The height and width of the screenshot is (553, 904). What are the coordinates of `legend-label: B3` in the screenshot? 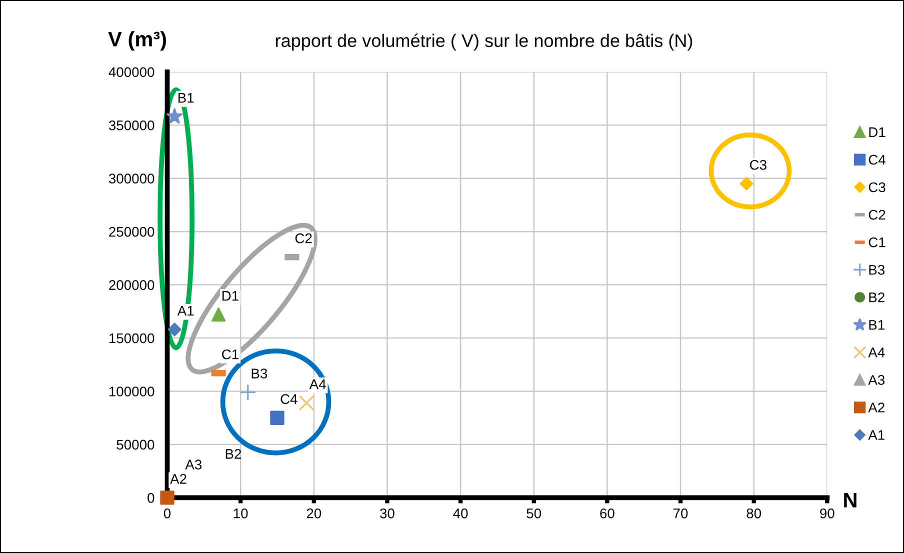 It's located at (877, 269).